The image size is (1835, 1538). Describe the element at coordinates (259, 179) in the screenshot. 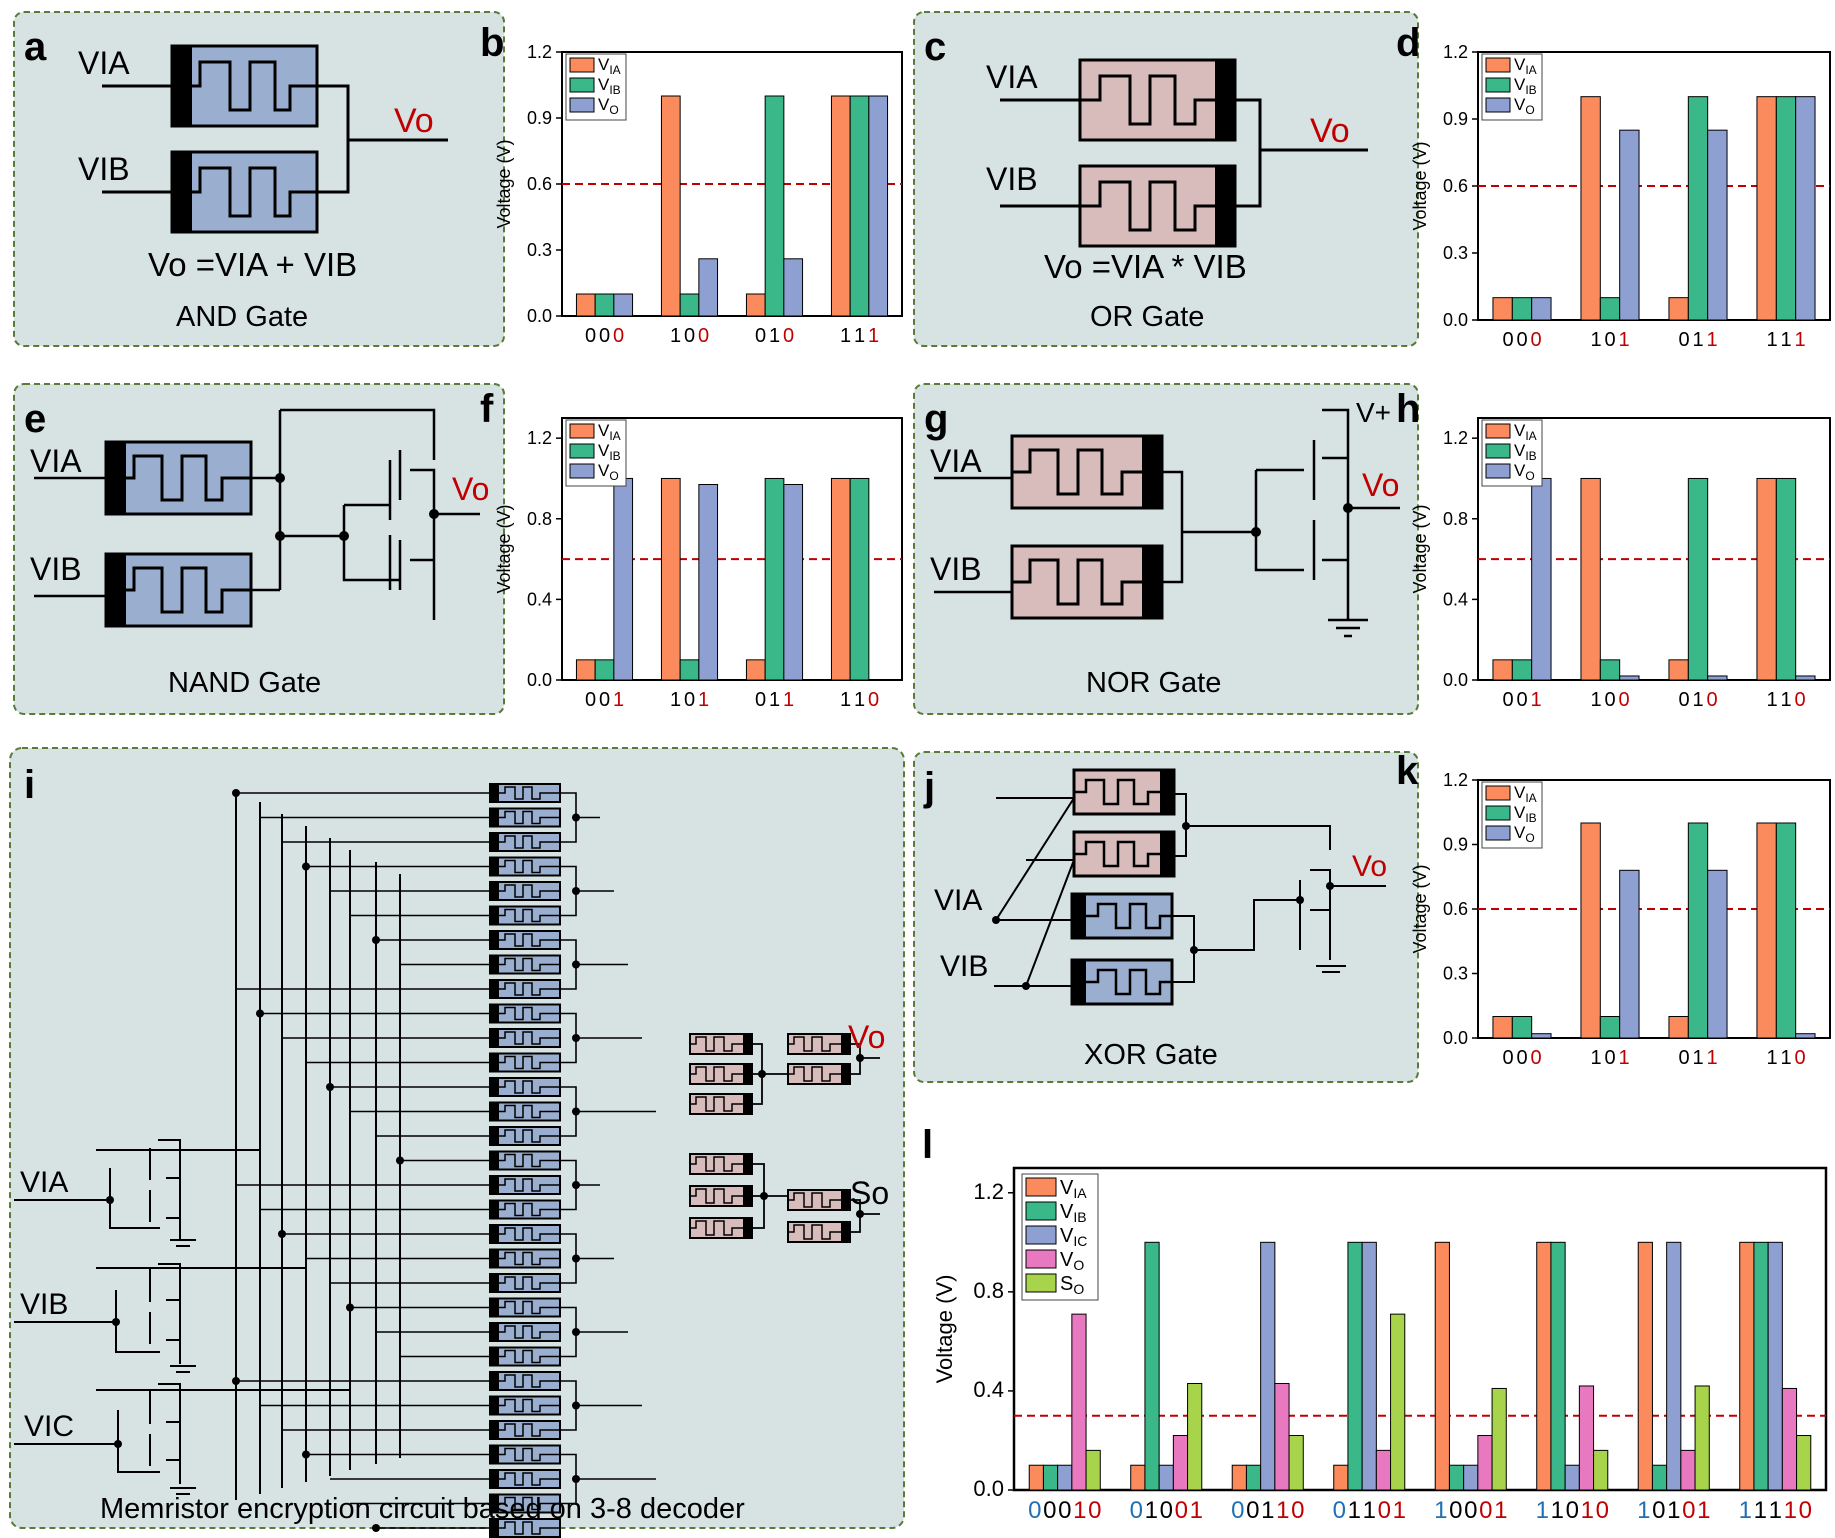

I see `panel-a: a VIA VIB Vo Vo =VIA + VIB AND Gate` at that location.